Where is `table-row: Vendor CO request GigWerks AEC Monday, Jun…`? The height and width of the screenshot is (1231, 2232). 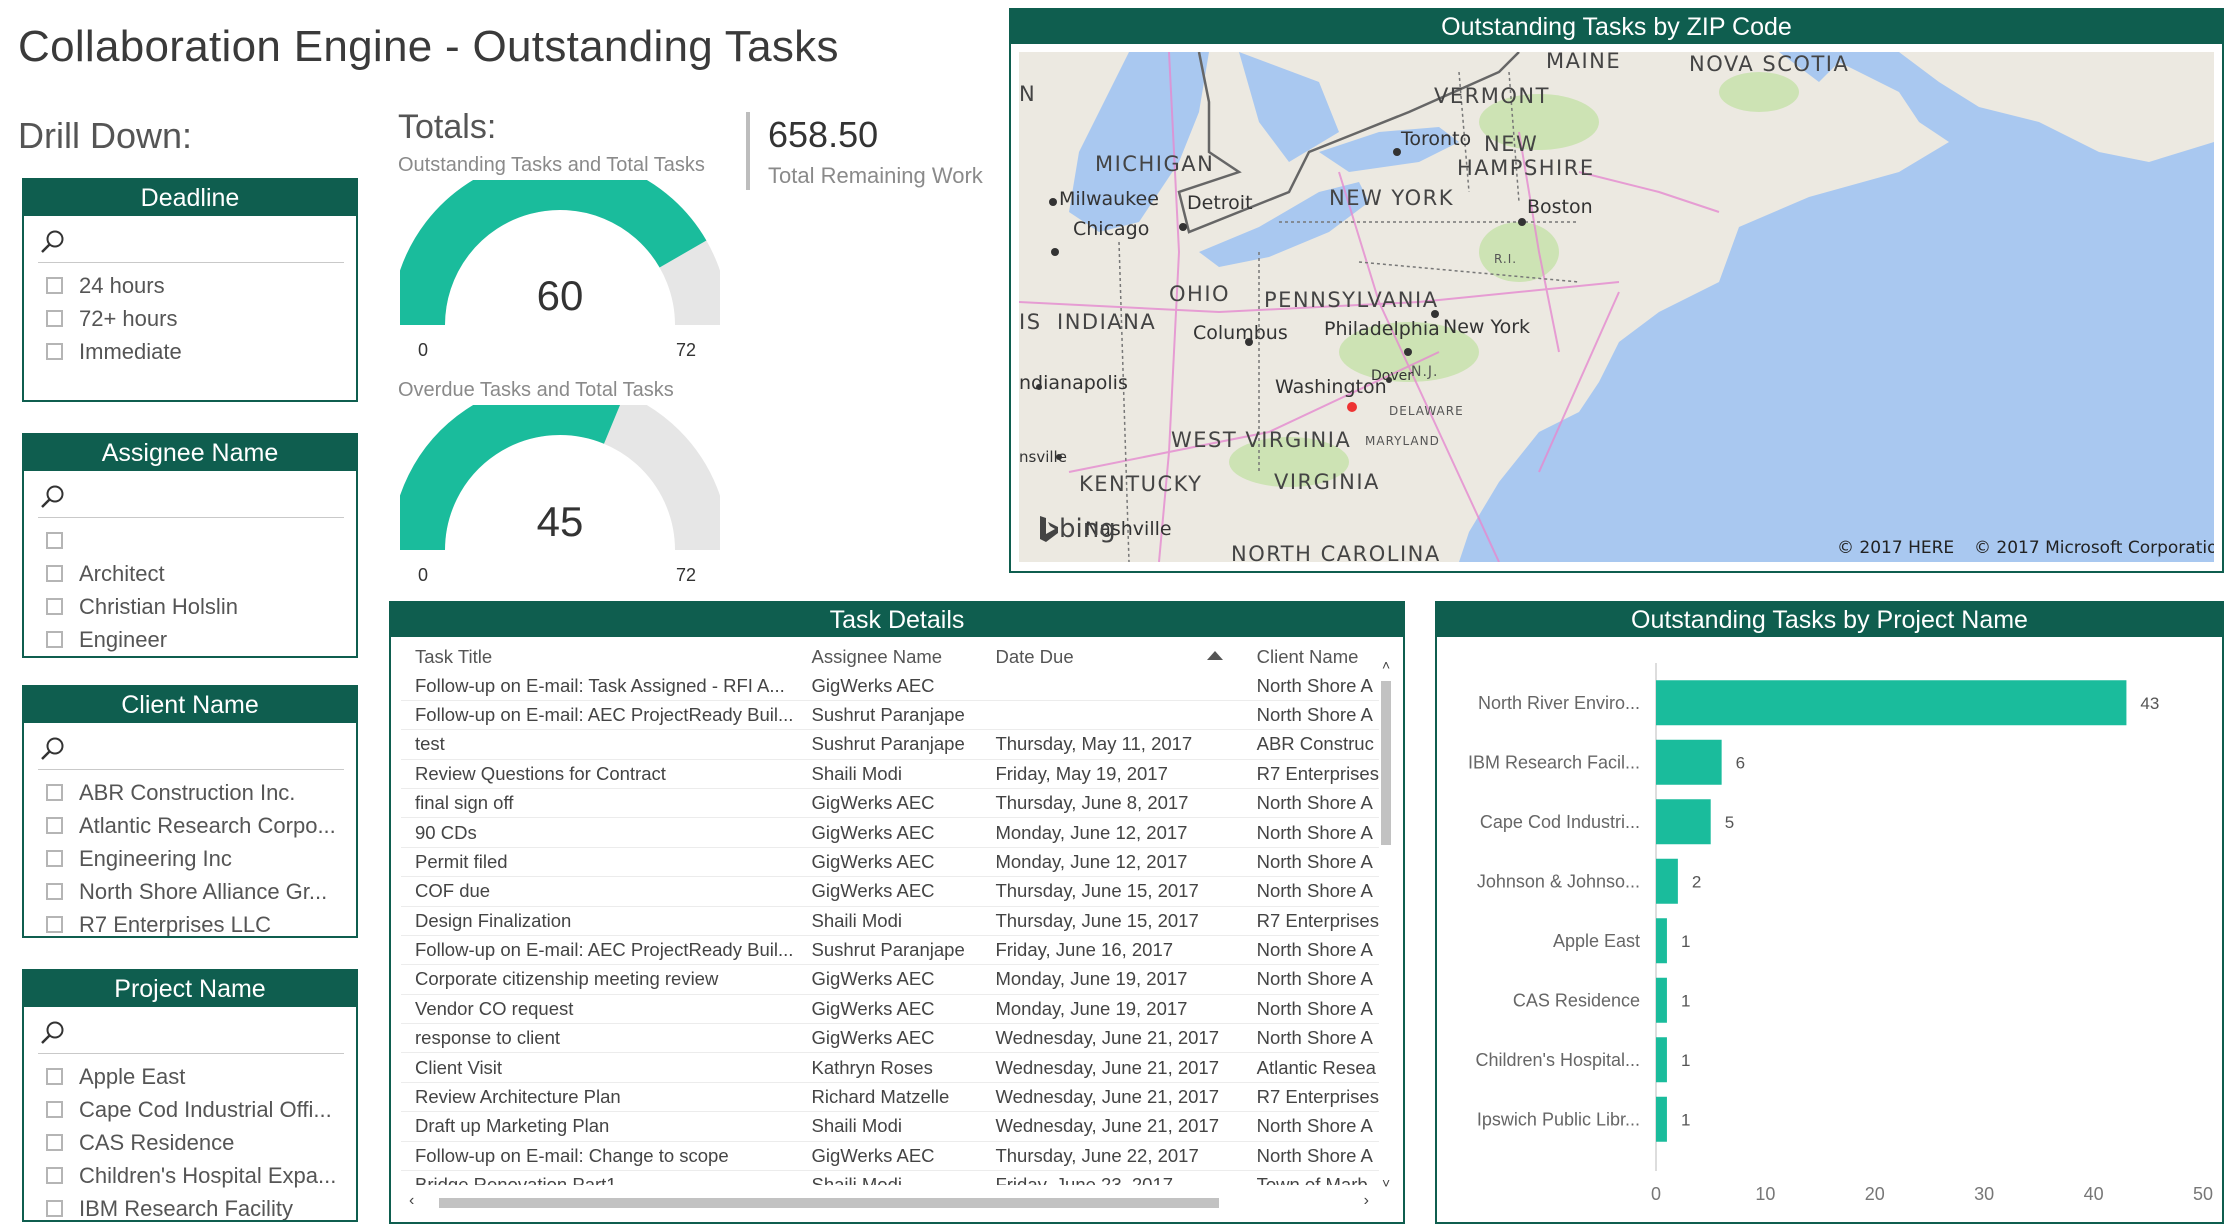
table-row: Vendor CO request GigWerks AEC Monday, Jun… is located at coordinates (890, 1009).